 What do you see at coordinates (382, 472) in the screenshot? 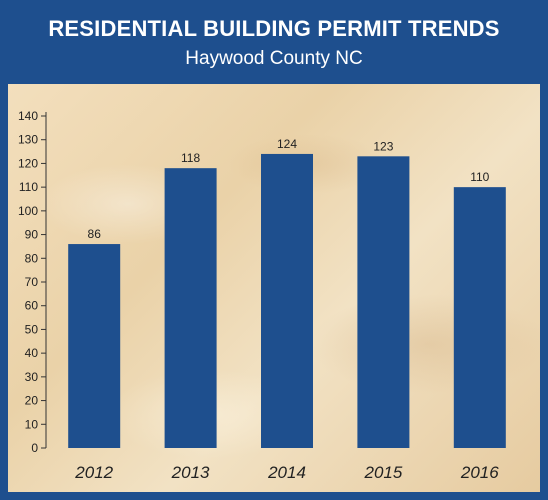
I see `x-tick-label-2015: 2015` at bounding box center [382, 472].